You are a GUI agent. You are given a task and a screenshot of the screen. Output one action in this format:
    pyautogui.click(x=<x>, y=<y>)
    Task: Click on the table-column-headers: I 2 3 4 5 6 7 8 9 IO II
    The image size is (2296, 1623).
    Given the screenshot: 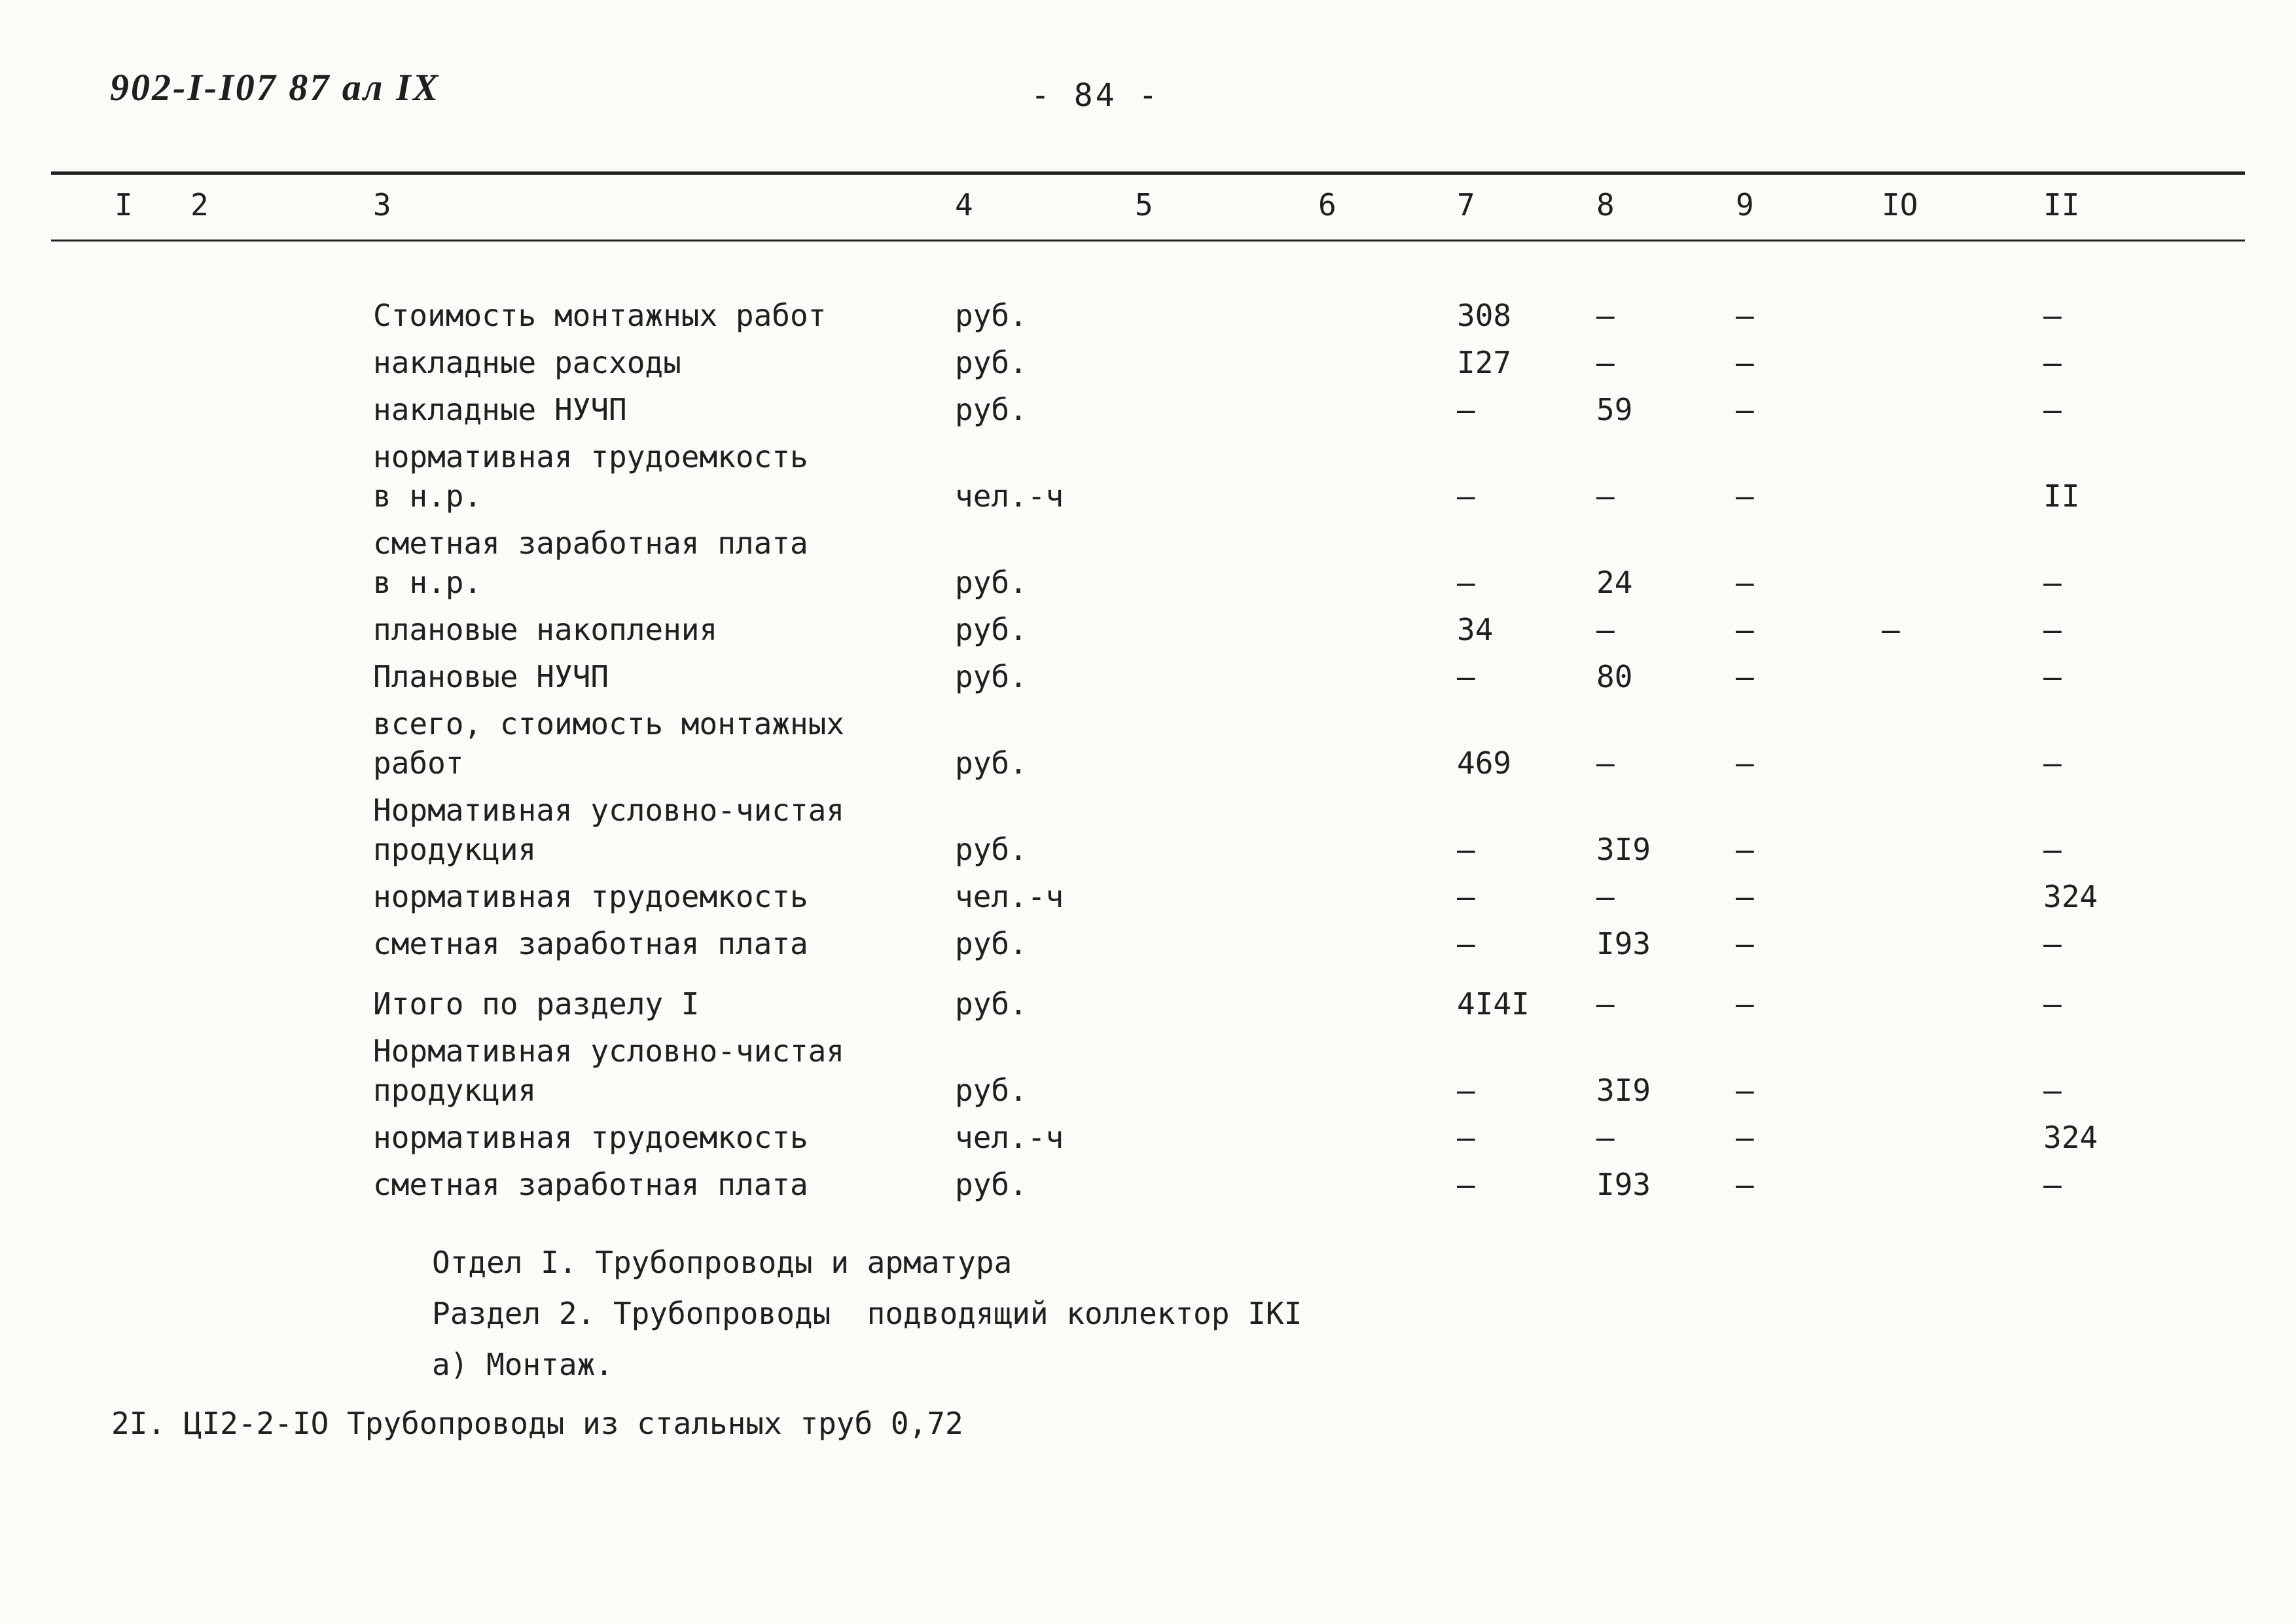 What is the action you would take?
    pyautogui.click(x=1184, y=210)
    